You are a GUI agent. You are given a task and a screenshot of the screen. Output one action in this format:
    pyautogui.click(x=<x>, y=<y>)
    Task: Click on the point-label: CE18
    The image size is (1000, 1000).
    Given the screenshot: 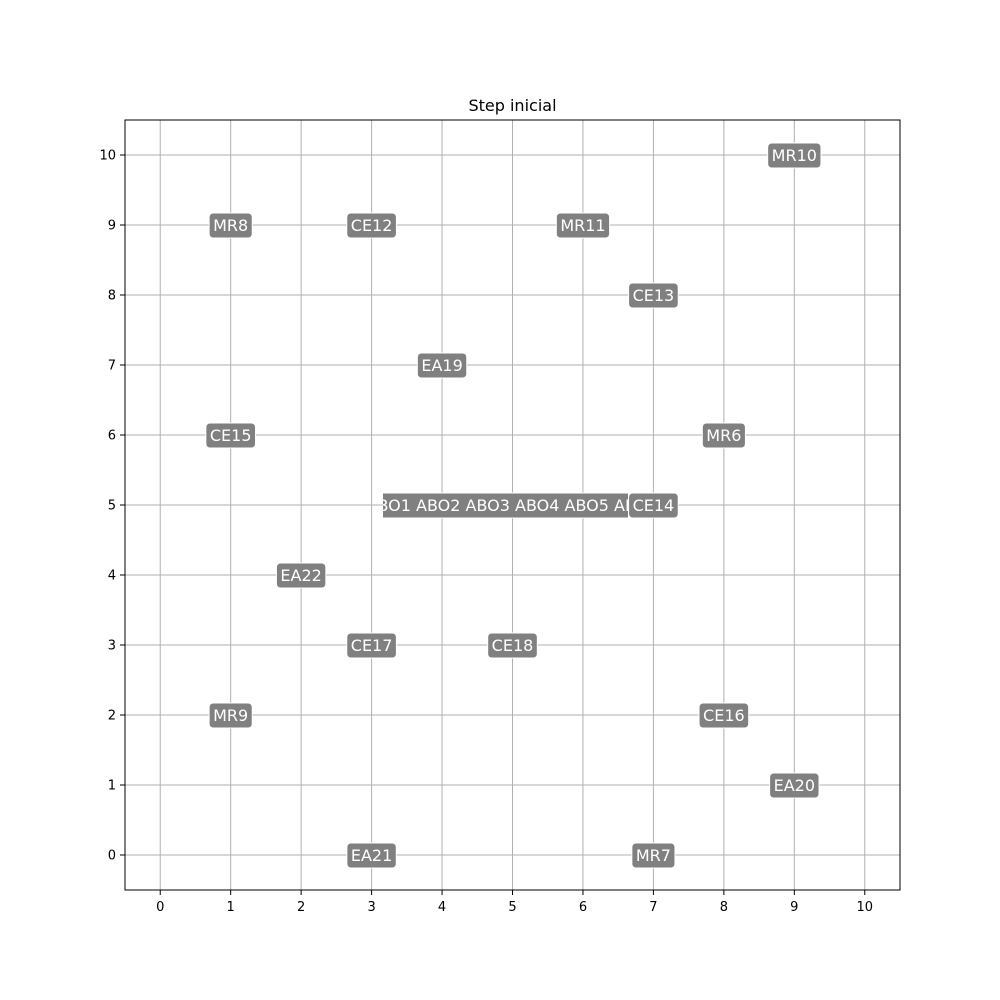 What is the action you would take?
    pyautogui.click(x=512, y=645)
    